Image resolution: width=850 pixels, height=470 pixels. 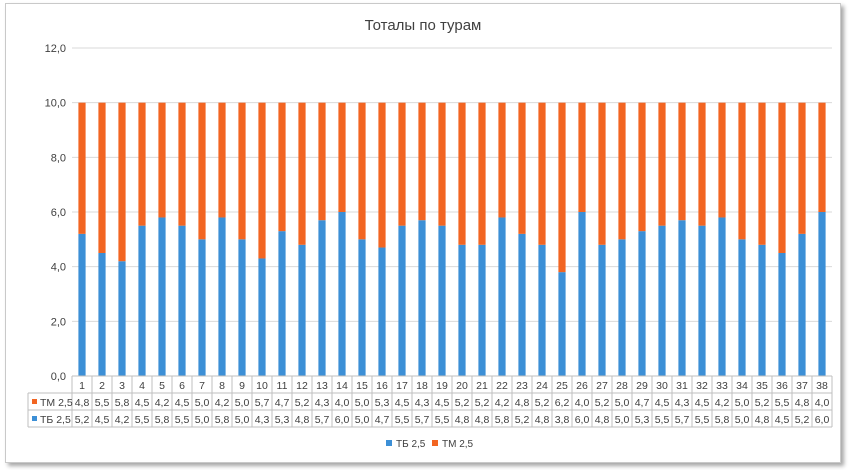 What do you see at coordinates (342, 386) in the screenshot?
I see `x-tick-label: 14` at bounding box center [342, 386].